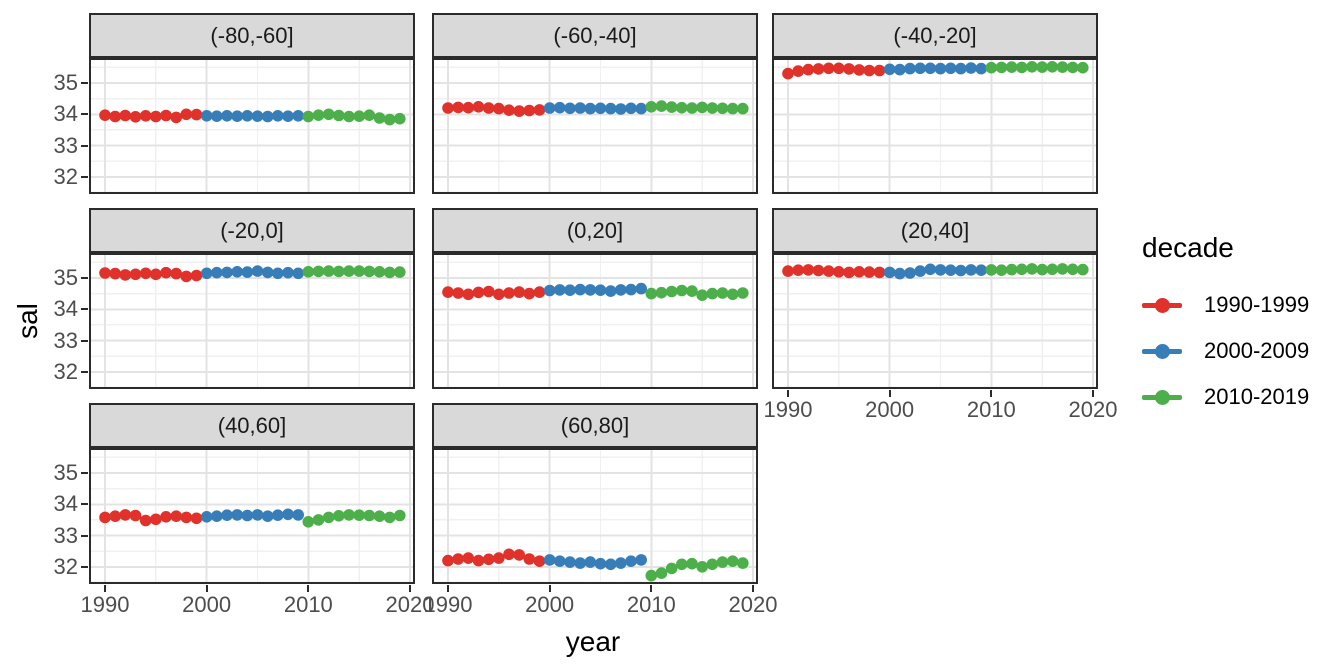 This screenshot has width=1344, height=672. Describe the element at coordinates (252, 425) in the screenshot. I see `facet-strip-label: (40,60]` at that location.